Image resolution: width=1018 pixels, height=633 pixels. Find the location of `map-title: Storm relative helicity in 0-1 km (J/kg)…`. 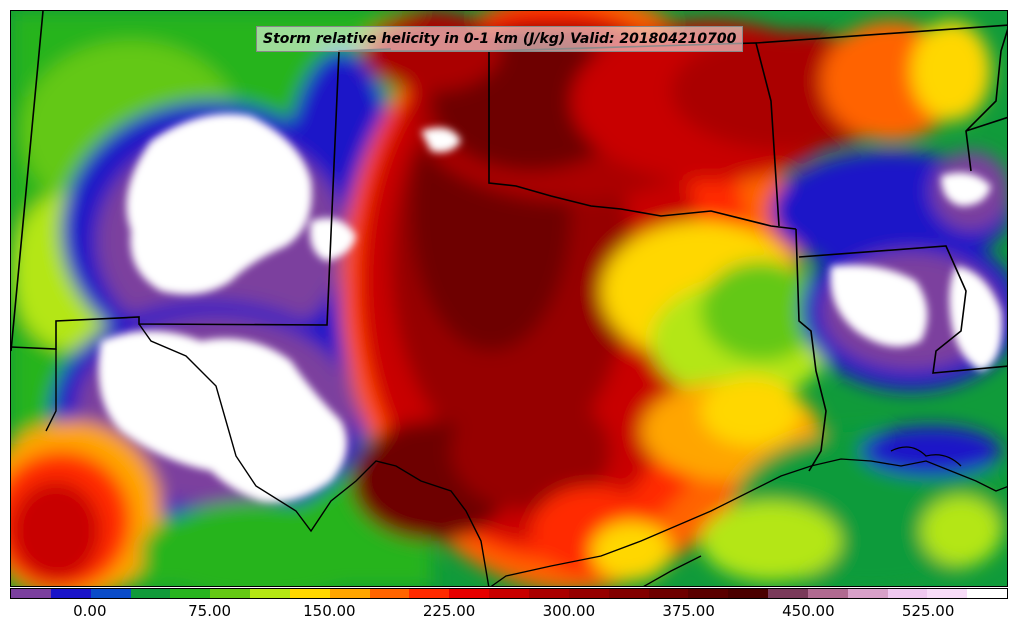

map-title: Storm relative helicity in 0-1 km (J/kg)… is located at coordinates (500, 39).